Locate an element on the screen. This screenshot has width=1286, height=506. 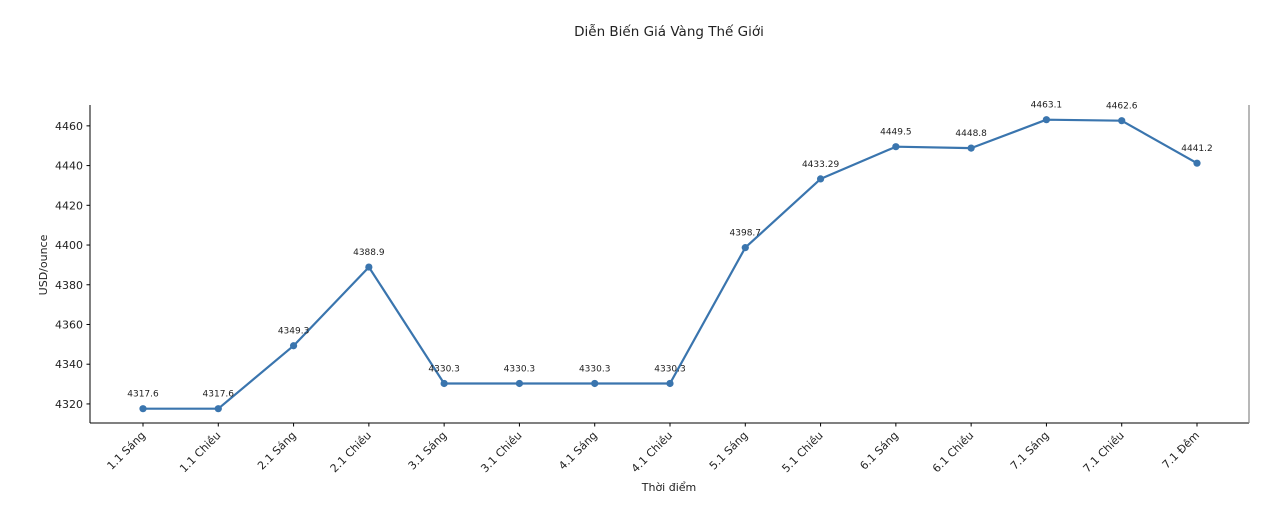
x-tick-label: 7.1 Sáng is located at coordinates (1030, 451).